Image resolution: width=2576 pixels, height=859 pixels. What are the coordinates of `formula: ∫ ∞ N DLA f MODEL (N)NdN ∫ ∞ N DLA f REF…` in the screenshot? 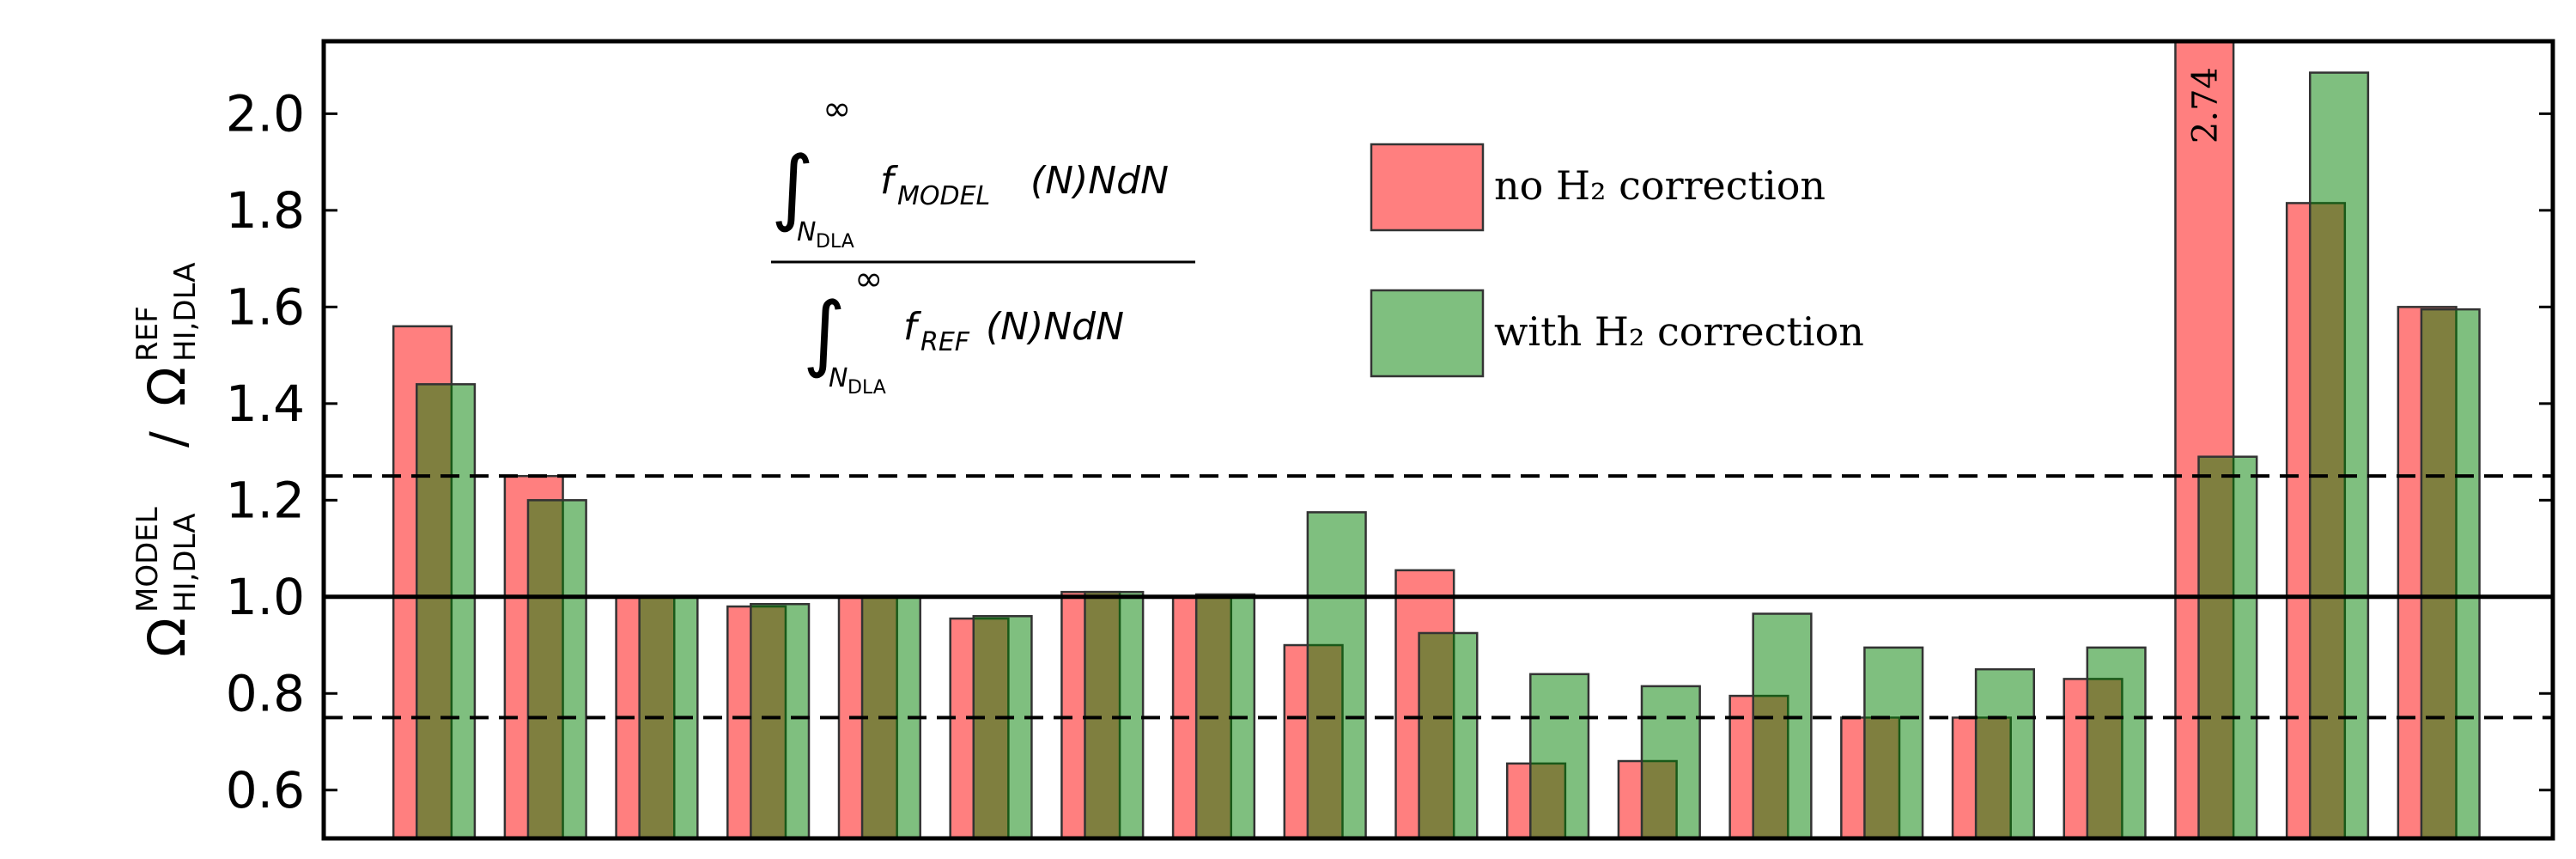 It's located at (983, 244).